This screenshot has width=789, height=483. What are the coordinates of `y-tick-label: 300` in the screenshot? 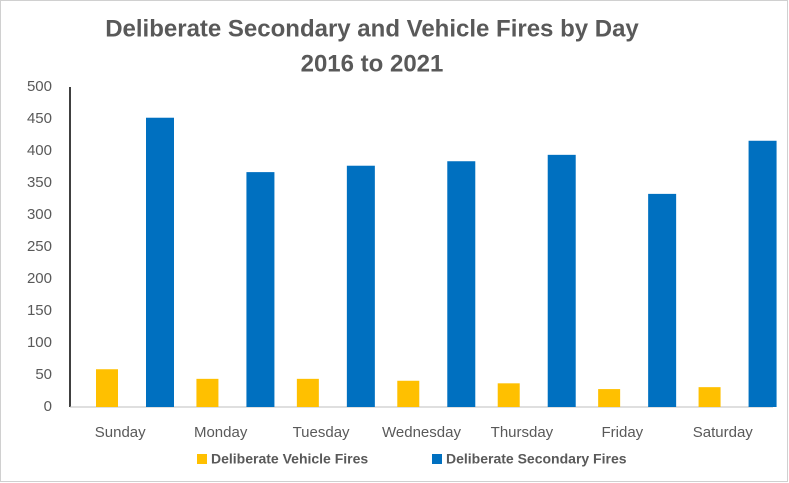 It's located at (39, 214).